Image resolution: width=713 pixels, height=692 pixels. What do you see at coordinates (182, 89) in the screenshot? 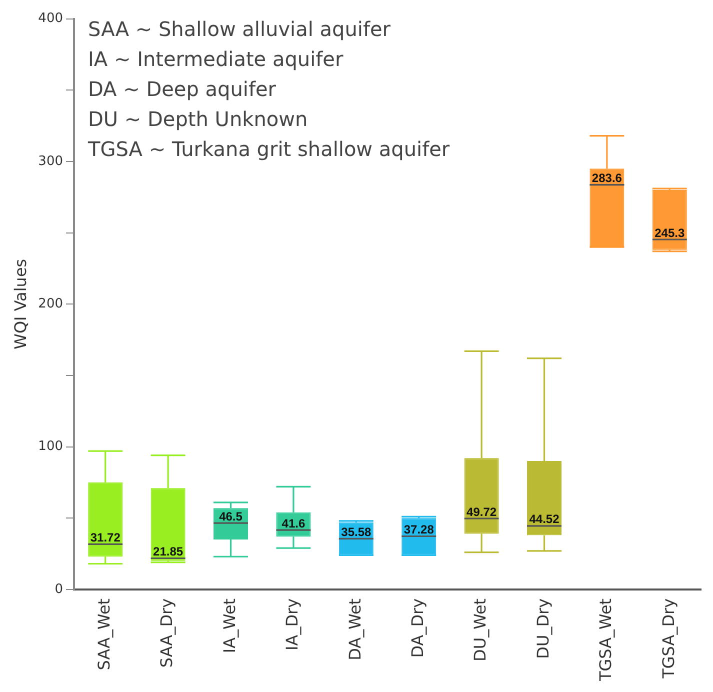
I see `annotation: DA ~ Deep aquifer` at bounding box center [182, 89].